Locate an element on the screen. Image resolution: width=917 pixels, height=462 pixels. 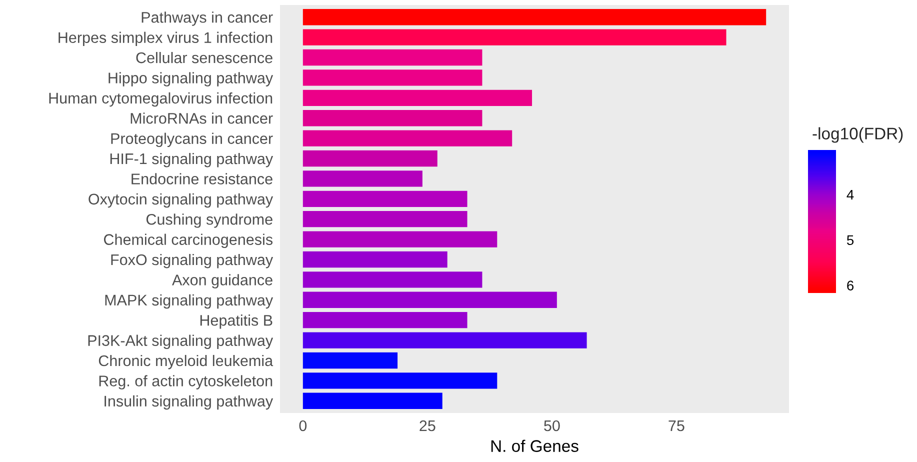
y-tick-label: PI3K-Akt signaling pathway is located at coordinates (181, 341).